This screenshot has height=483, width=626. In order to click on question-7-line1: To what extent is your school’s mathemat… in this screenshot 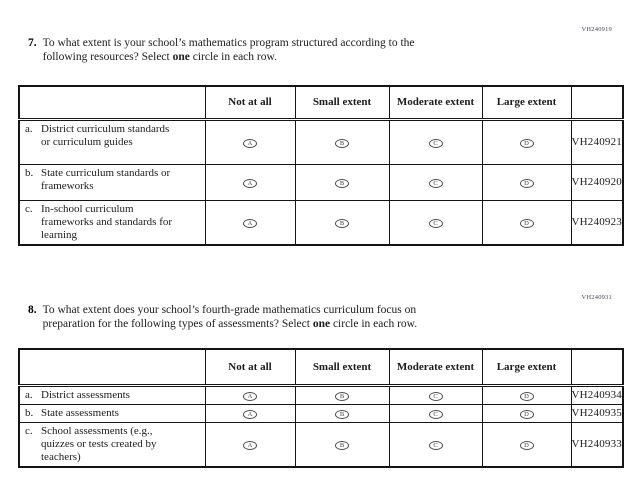, I will do `click(228, 43)`.